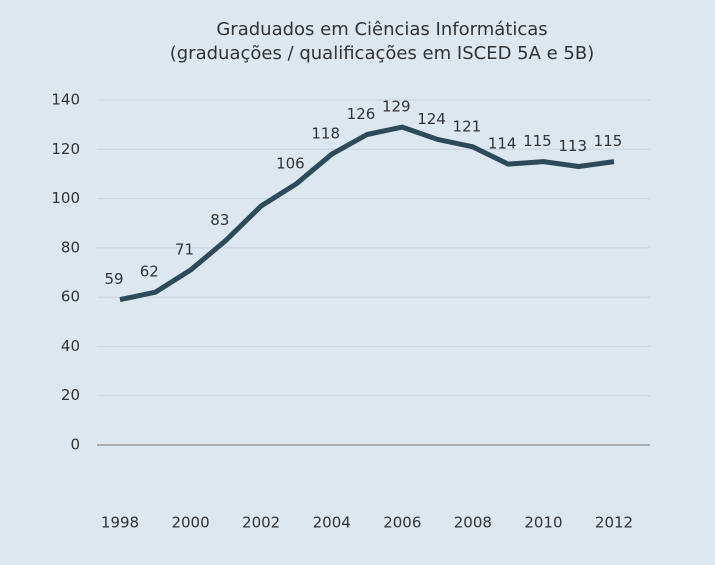  I want to click on y-tick-label: 140, so click(65, 100).